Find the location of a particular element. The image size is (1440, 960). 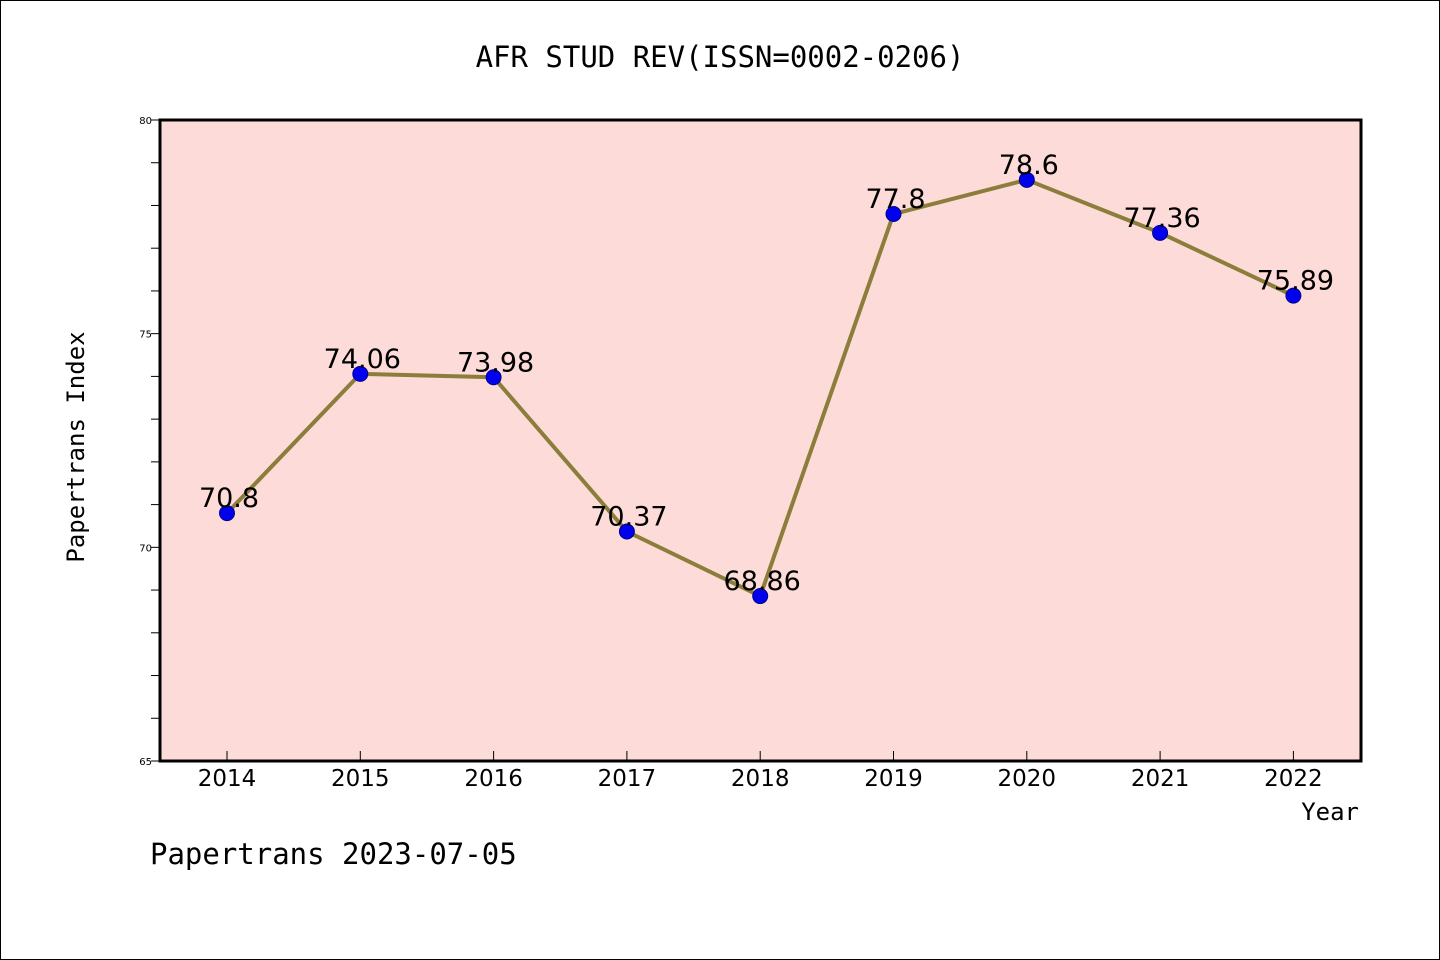

x-tick-label: 2015 is located at coordinates (360, 779).